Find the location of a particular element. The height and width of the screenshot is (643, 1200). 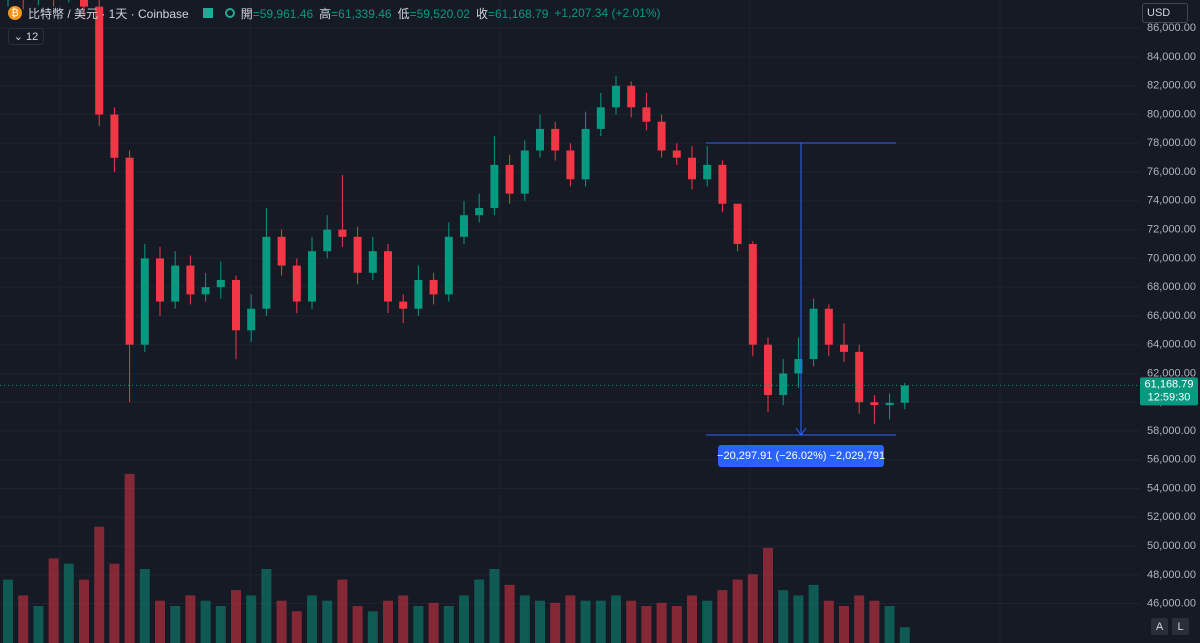

flag is located at coordinates (207, 13).